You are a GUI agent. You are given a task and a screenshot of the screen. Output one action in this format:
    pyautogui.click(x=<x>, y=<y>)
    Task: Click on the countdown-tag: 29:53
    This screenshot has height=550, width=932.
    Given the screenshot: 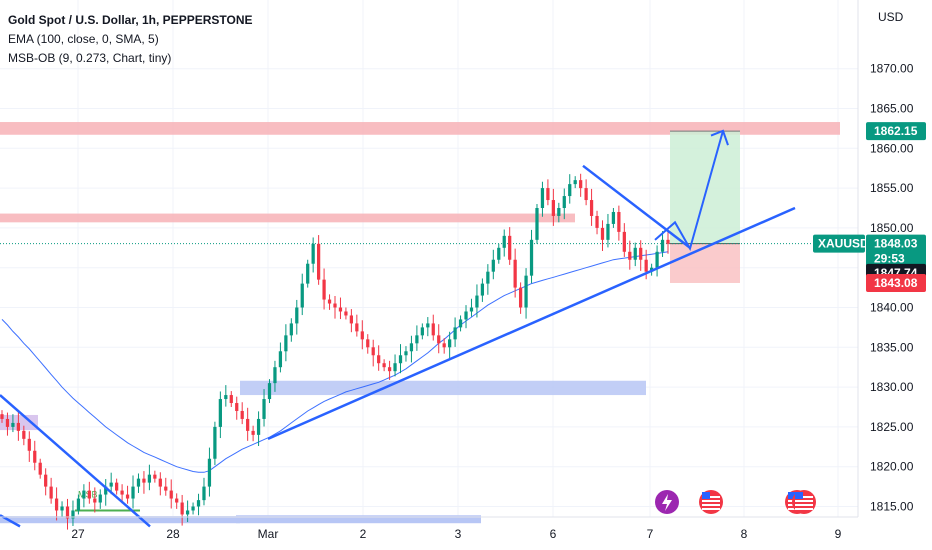 What is the action you would take?
    pyautogui.click(x=889, y=259)
    